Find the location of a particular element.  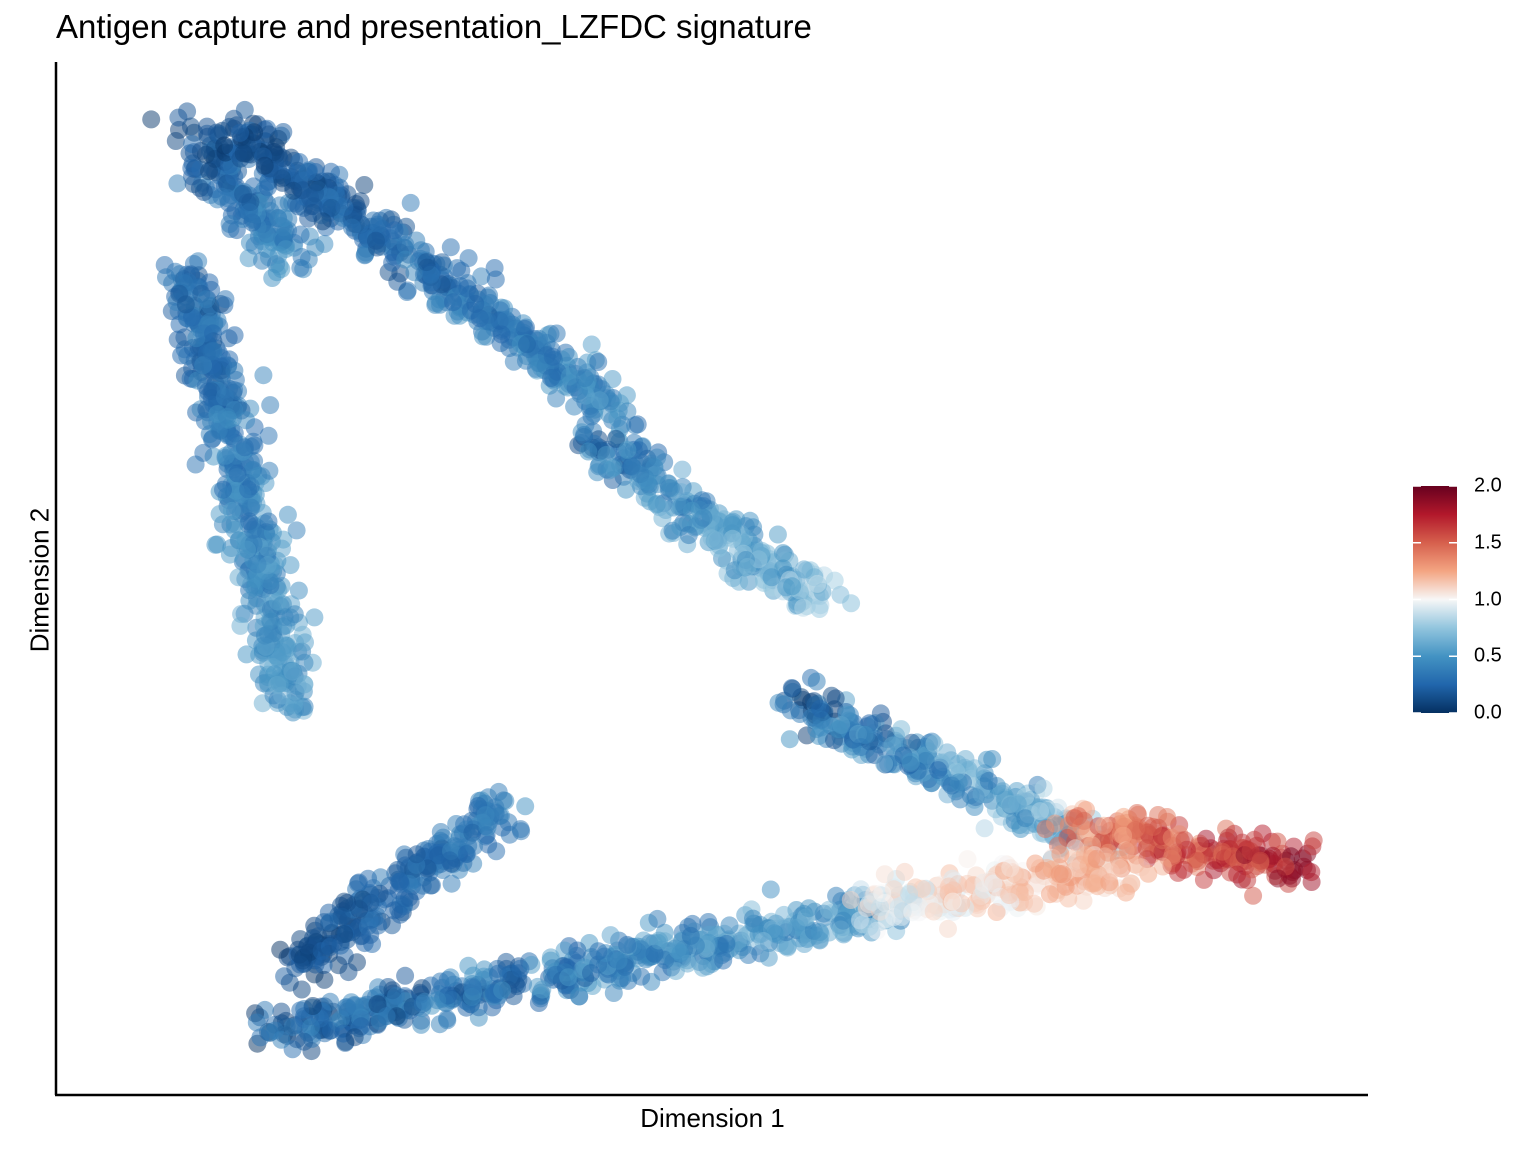

y-axis-label: Dimension 2 is located at coordinates (39, 580).